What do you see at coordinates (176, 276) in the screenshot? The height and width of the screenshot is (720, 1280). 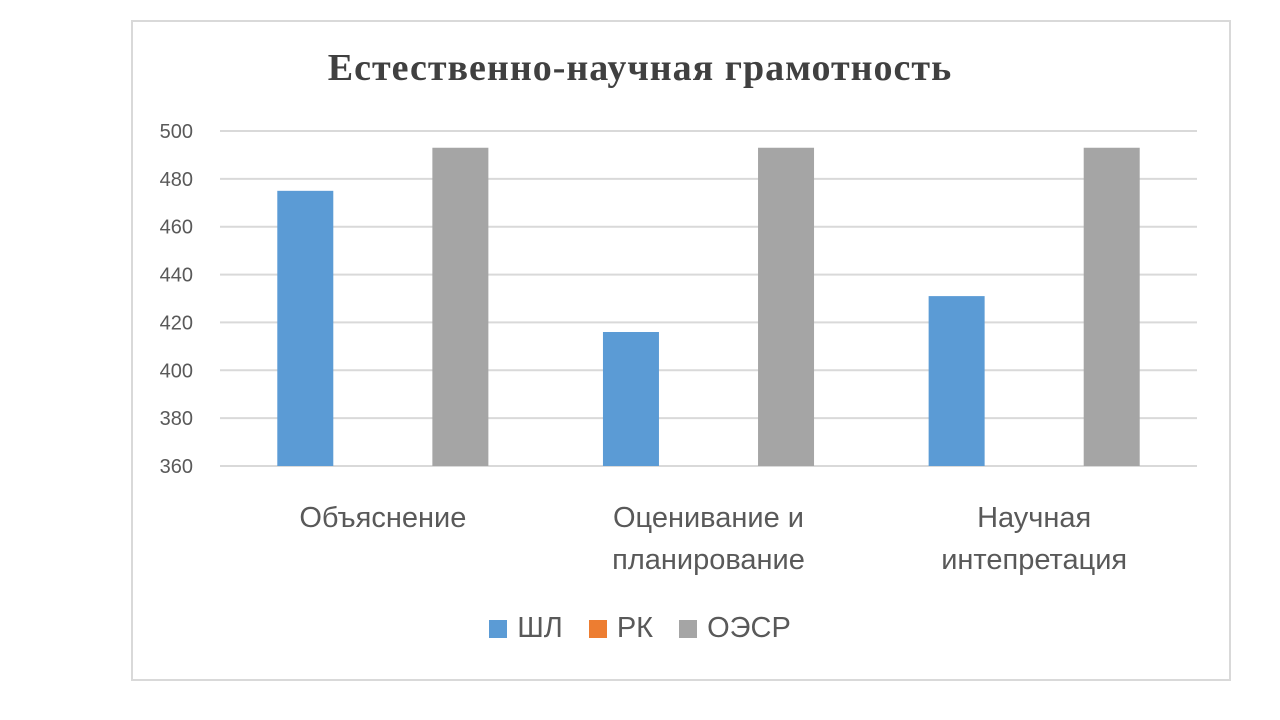 I see `y-tick-label: 440` at bounding box center [176, 276].